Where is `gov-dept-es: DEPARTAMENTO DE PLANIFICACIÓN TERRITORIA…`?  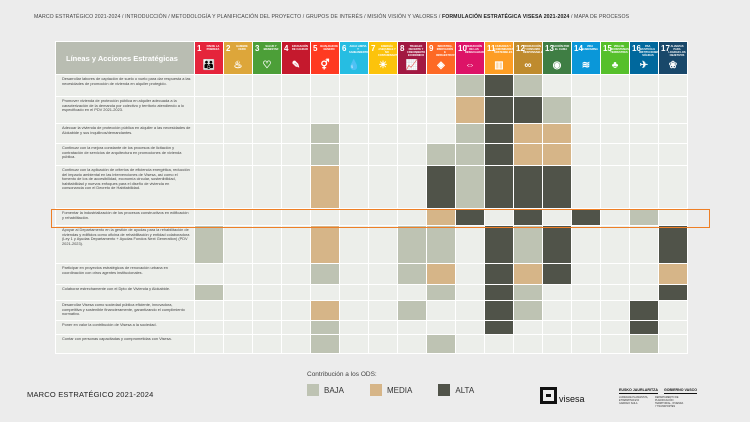
gov-dept-es: DEPARTAMENTO DE PLANIFICACIÓN TERRITORIA… is located at coordinates (669, 402).